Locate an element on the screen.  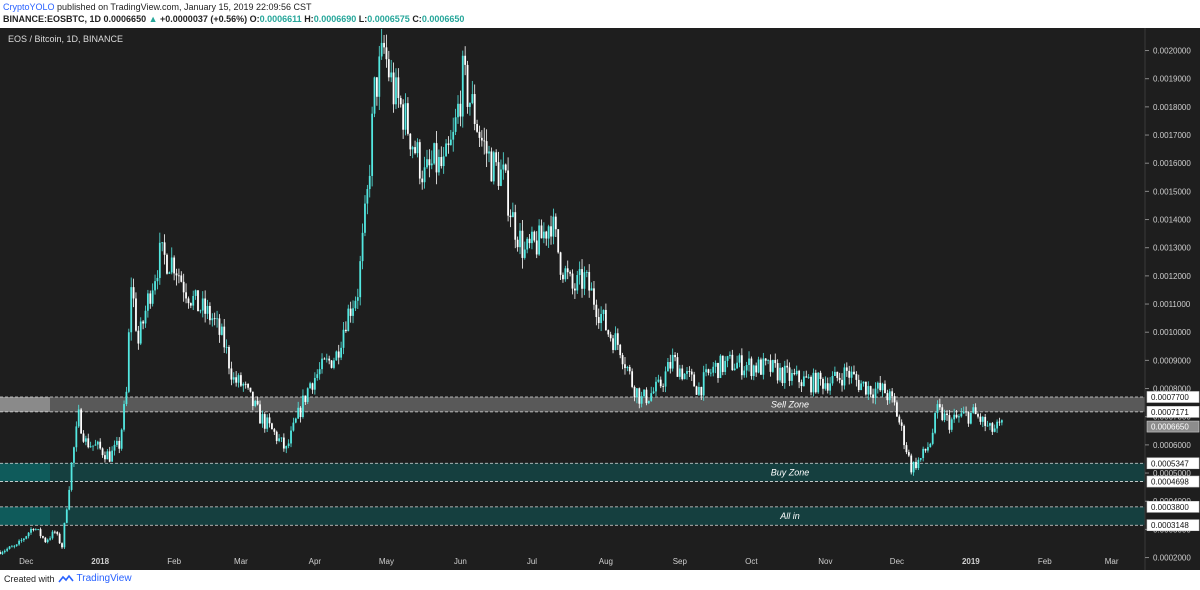
zone-high-2-label: 0.0003800 is located at coordinates (1170, 507).